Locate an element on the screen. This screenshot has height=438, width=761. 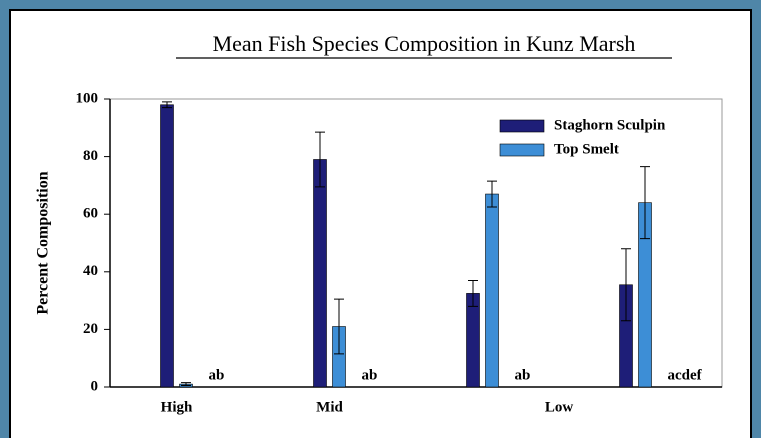
y-tick-label: 0 is located at coordinates (95, 386).